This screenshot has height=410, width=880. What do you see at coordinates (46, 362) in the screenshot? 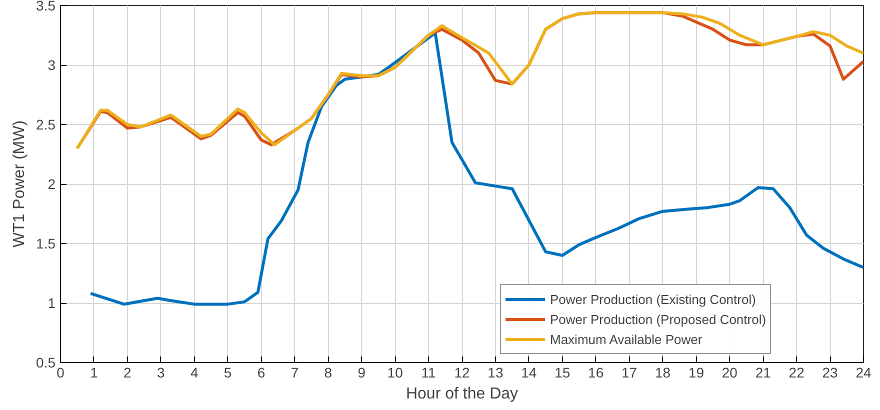
I see `y-tick-label: 0.5` at bounding box center [46, 362].